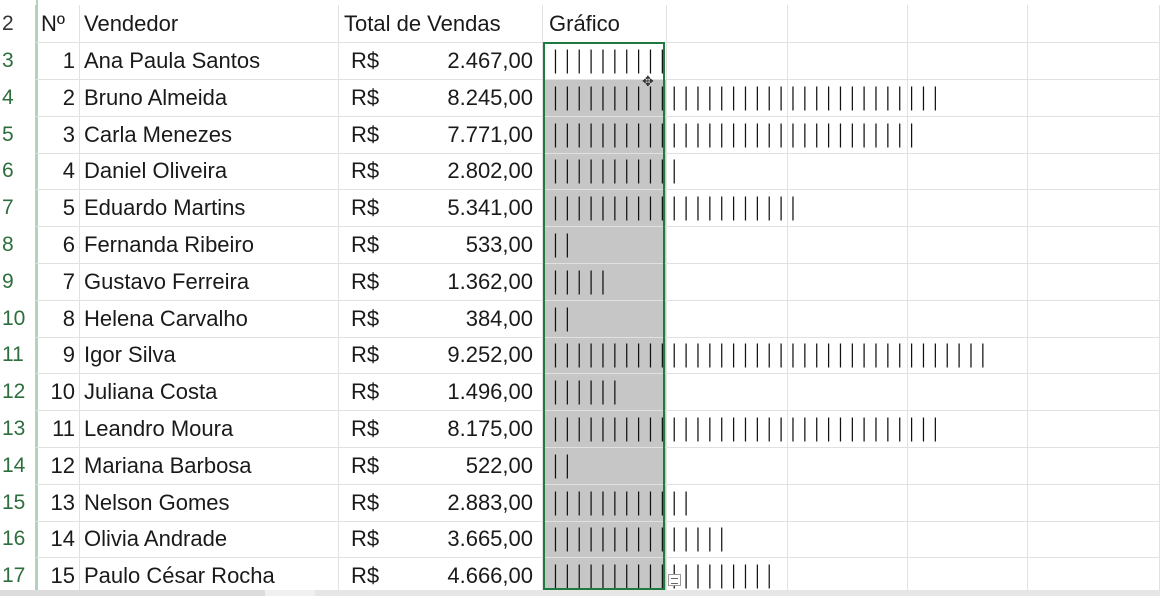 The height and width of the screenshot is (596, 1160). What do you see at coordinates (471, 281) in the screenshot?
I see `cell-total: 1.362,00` at bounding box center [471, 281].